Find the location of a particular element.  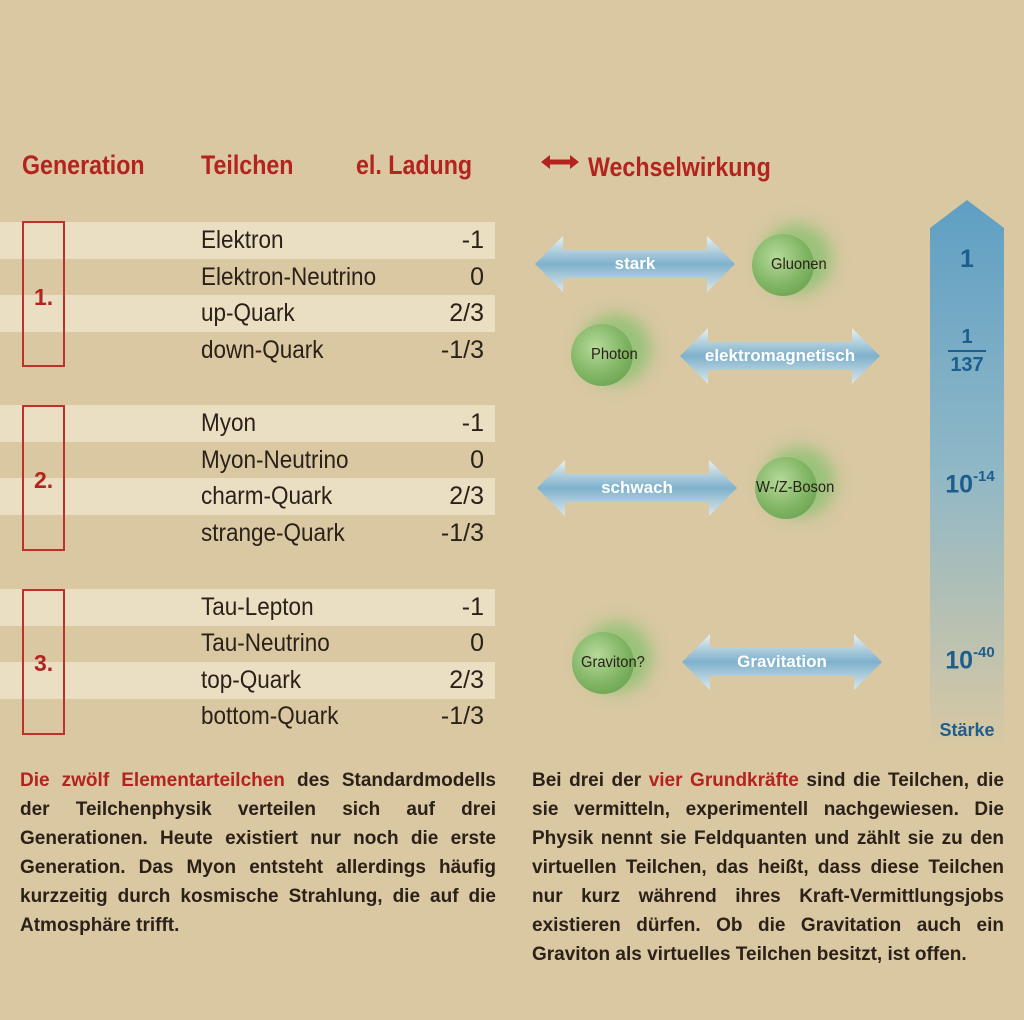

header-generation: Generation is located at coordinates (83, 165).